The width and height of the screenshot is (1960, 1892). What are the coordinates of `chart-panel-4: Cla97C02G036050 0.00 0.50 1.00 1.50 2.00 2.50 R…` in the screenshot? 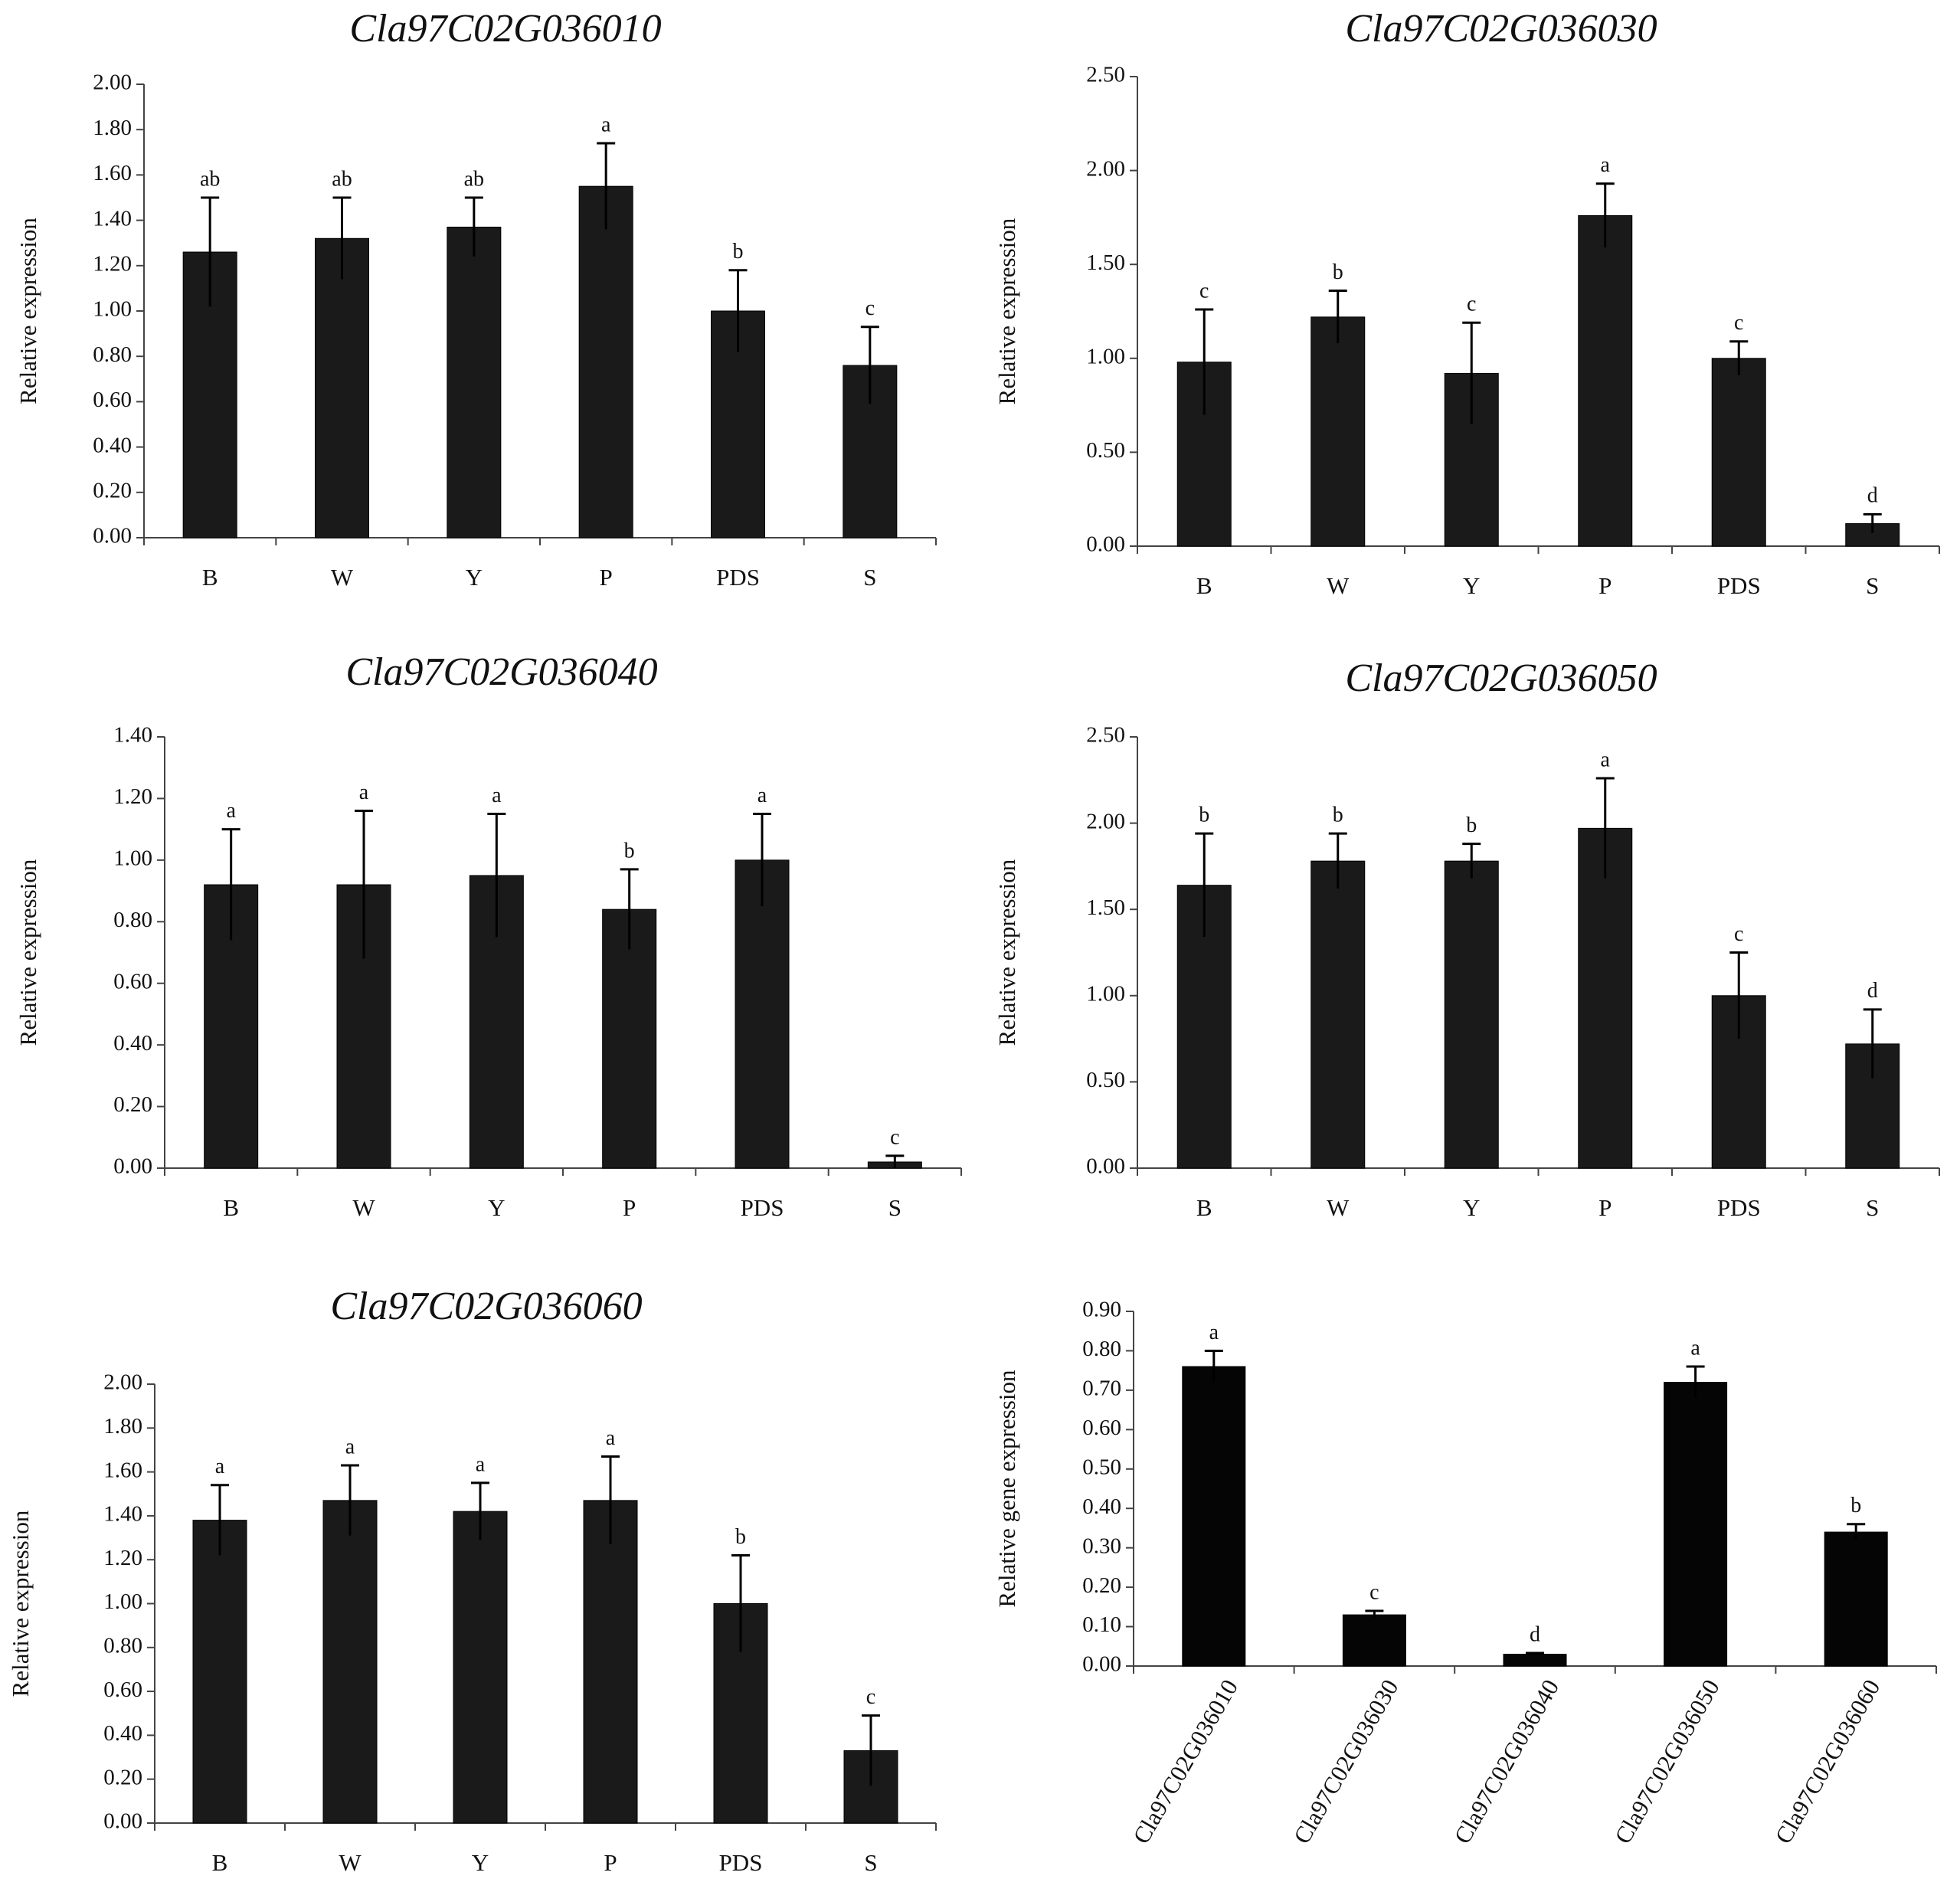 It's located at (1466, 938).